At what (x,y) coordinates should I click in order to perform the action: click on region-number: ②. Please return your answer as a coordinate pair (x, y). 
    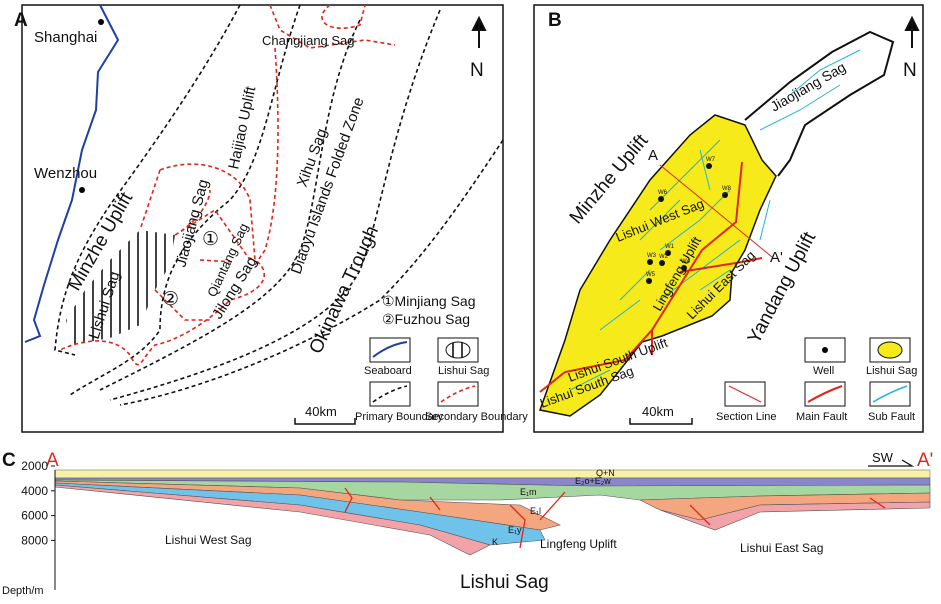
    Looking at the image, I should click on (170, 299).